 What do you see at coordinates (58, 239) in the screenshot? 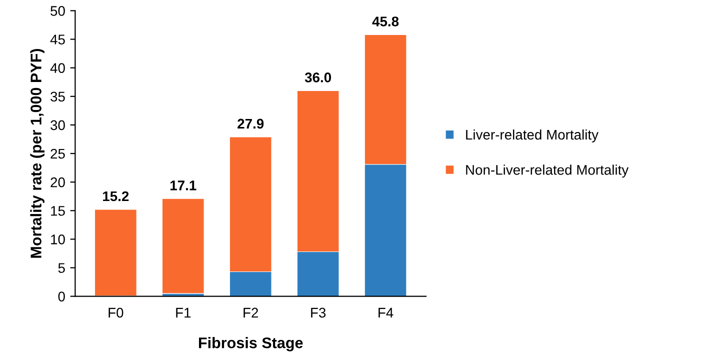
I see `y-tick-label: 10` at bounding box center [58, 239].